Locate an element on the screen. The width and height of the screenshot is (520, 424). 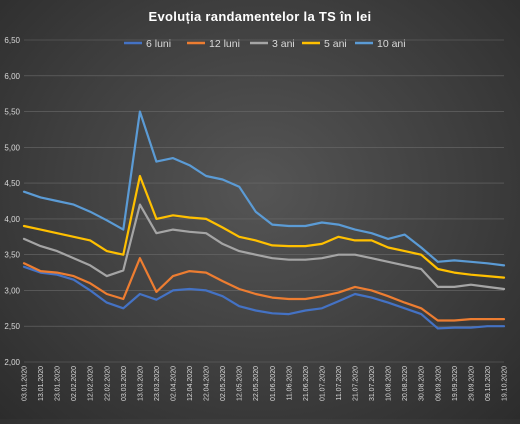
x-tick-label: 03.03.2020 is located at coordinates (124, 383).